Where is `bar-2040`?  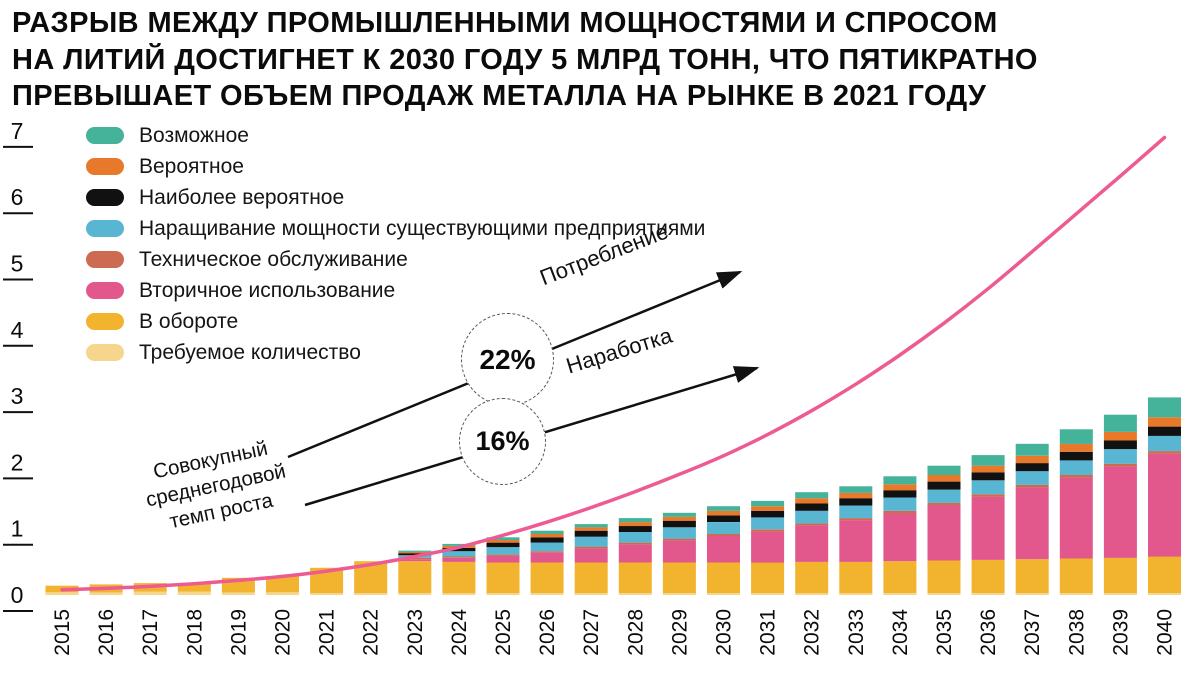
bar-2040 is located at coordinates (1164, 496).